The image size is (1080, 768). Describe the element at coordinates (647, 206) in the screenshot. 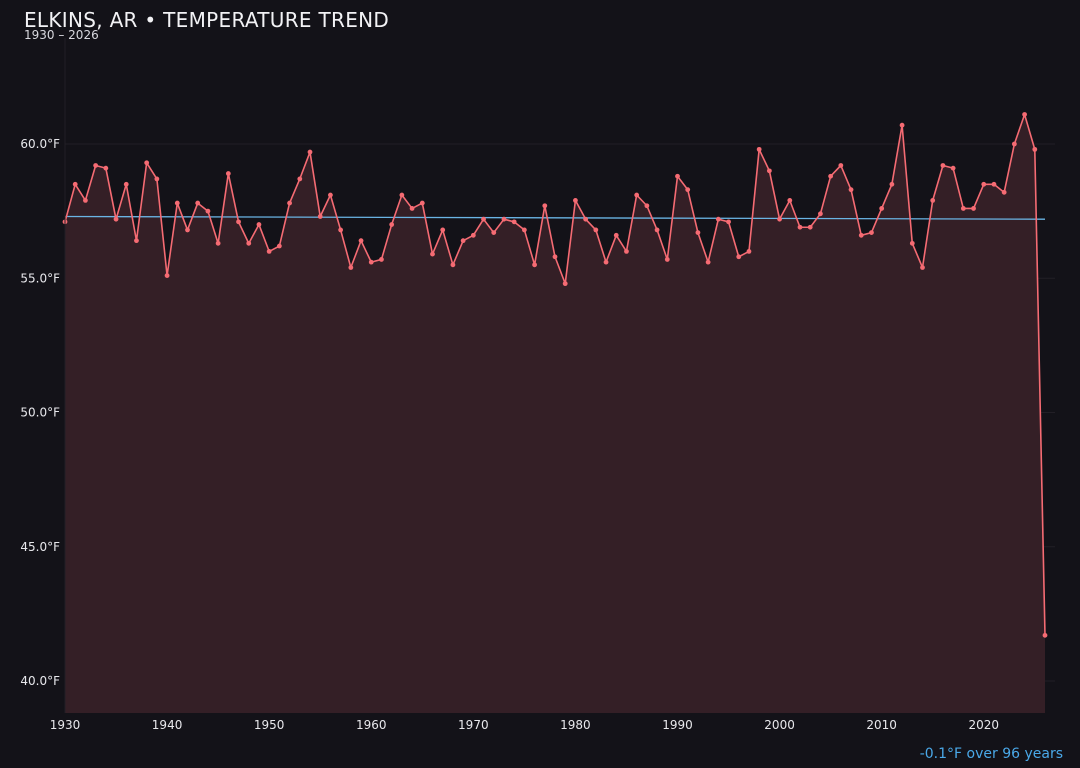

I see `data-point-1987` at that location.